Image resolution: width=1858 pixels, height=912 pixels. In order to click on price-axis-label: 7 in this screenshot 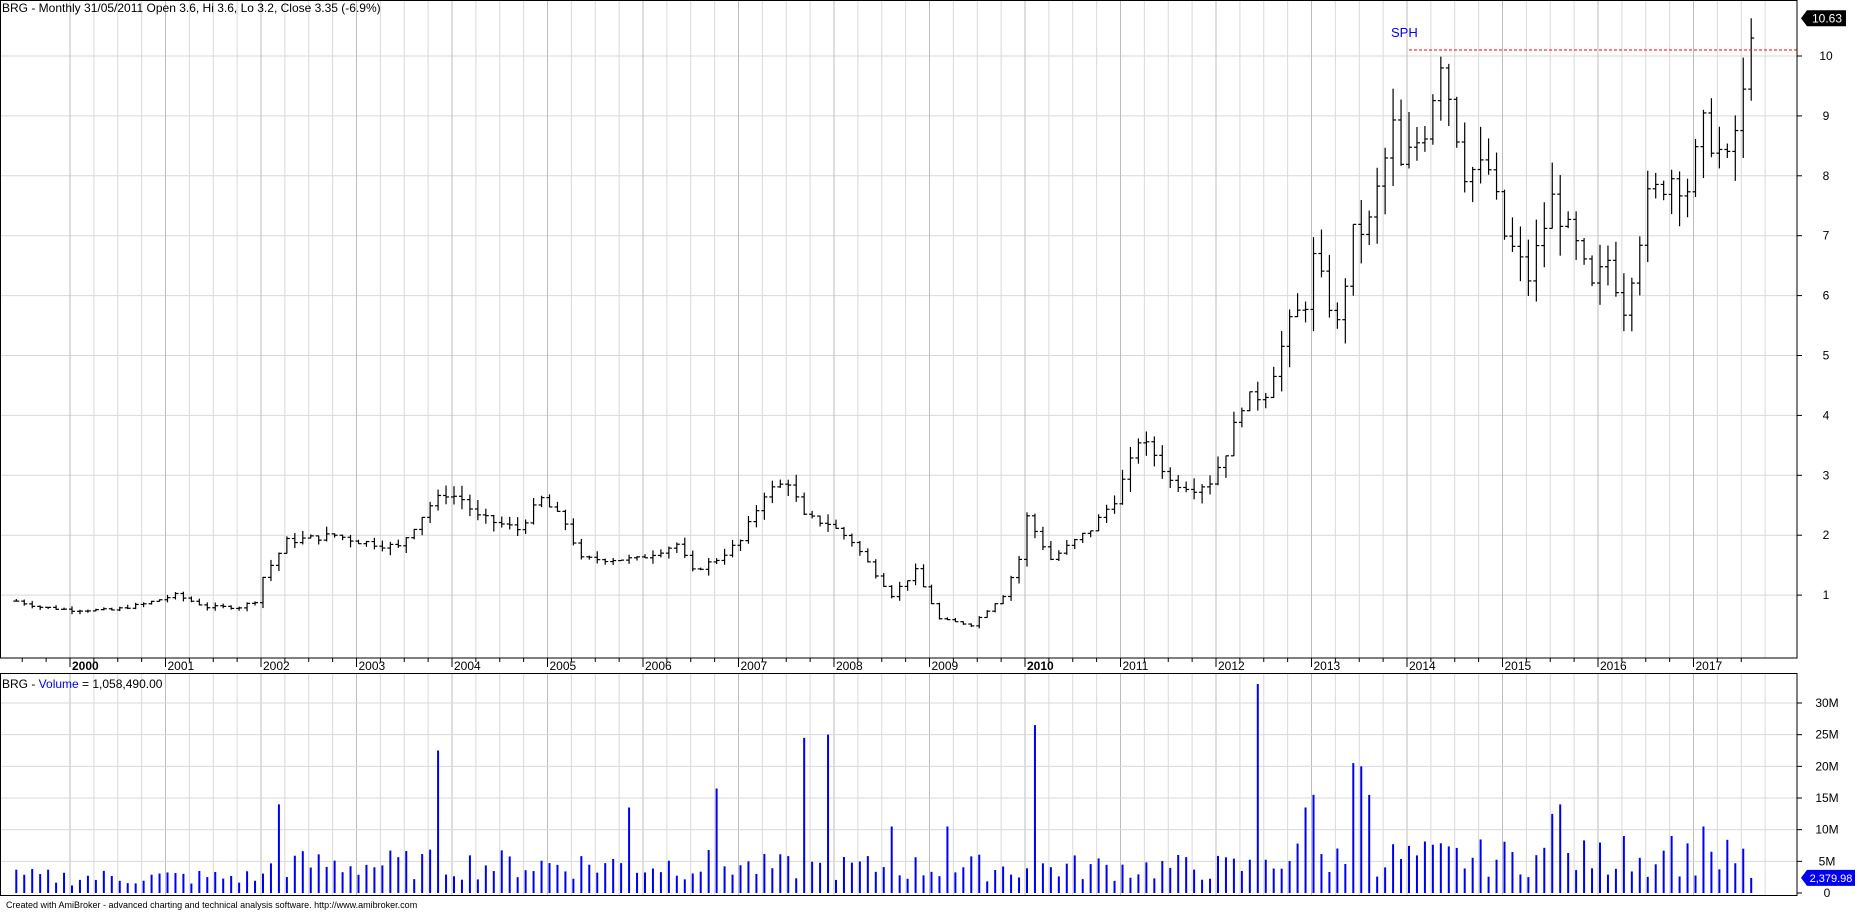, I will do `click(1826, 236)`.